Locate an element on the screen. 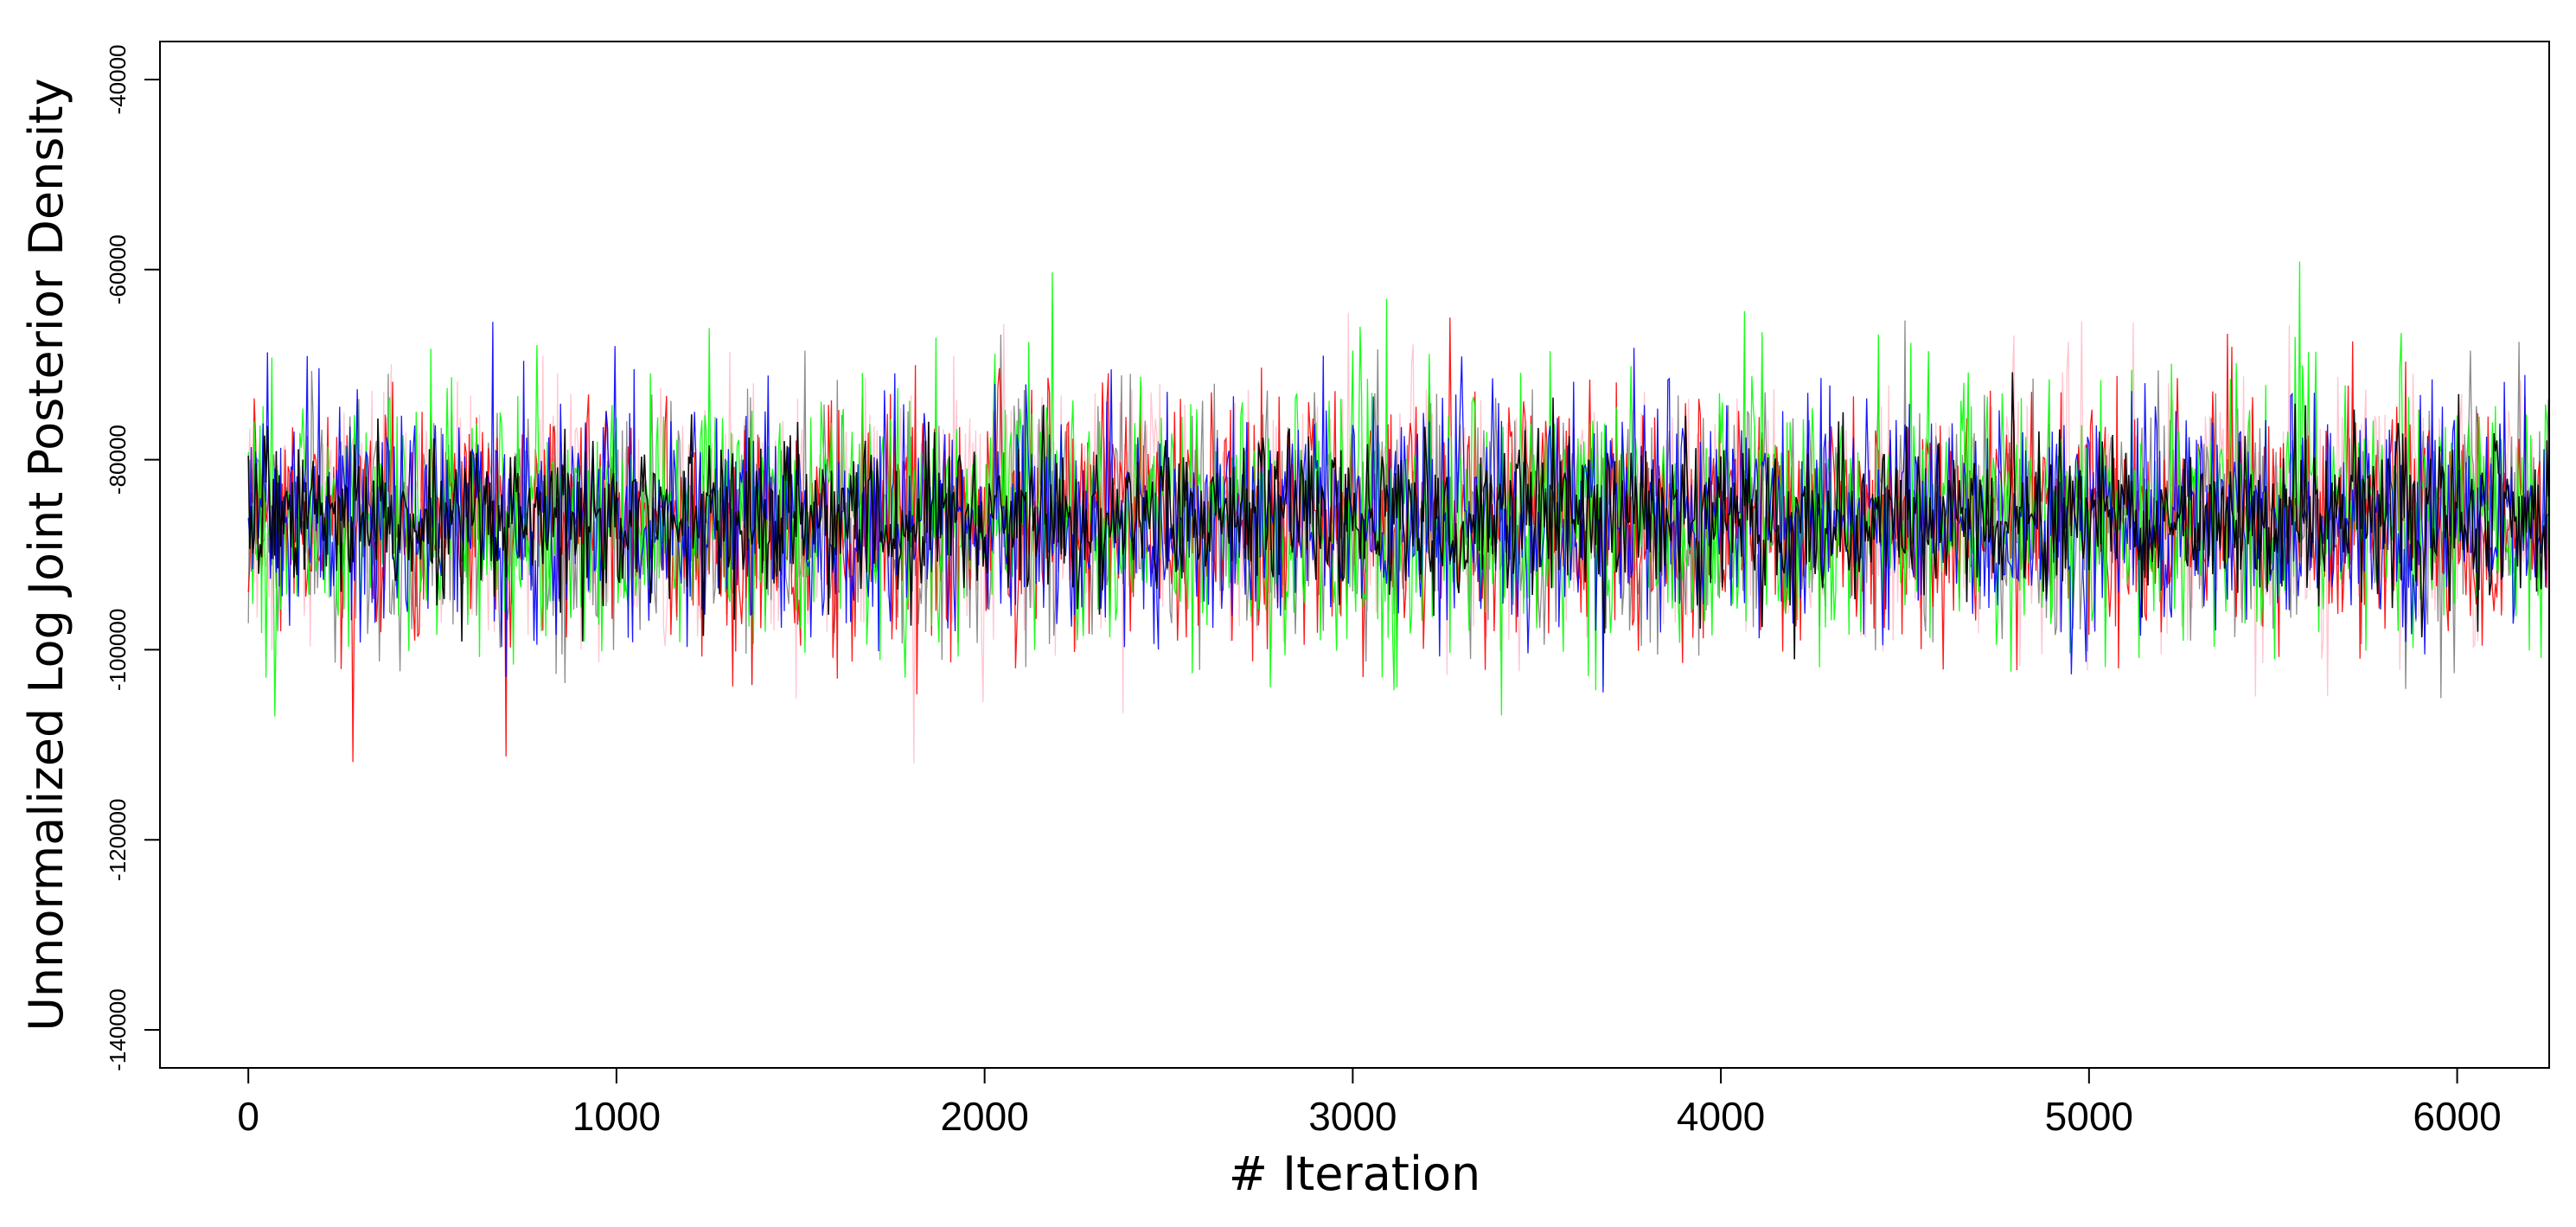 Image resolution: width=2576 pixels, height=1227 pixels. y-axis-title: Unnormalized Log Joint Posterior Density is located at coordinates (46, 554).